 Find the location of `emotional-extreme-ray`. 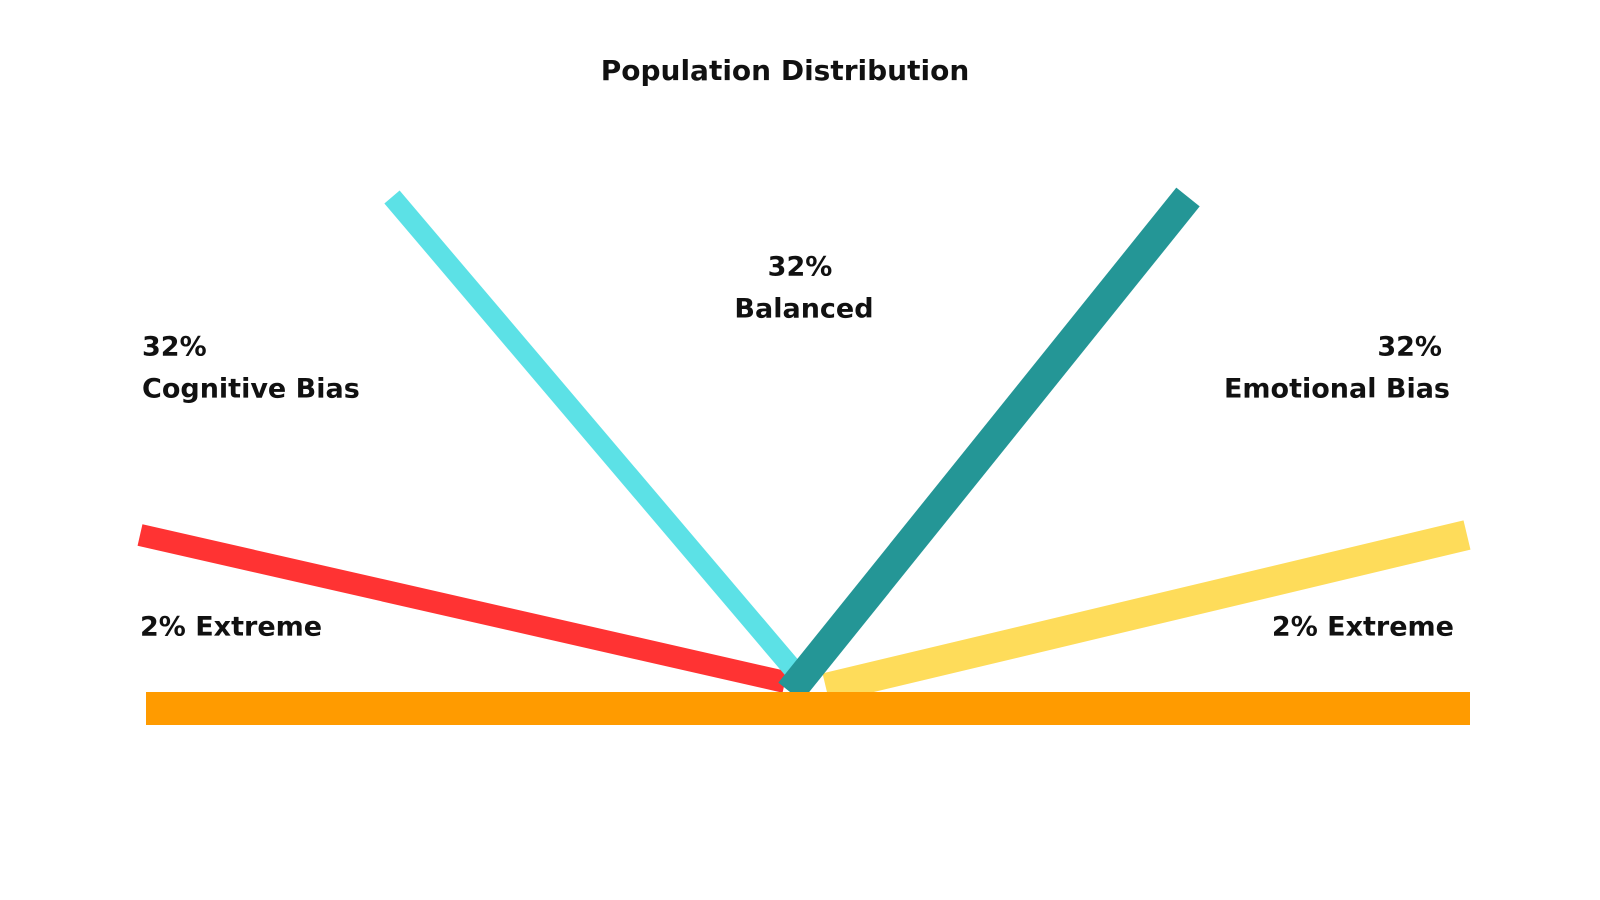

emotional-extreme-ray is located at coordinates (1146, 611).